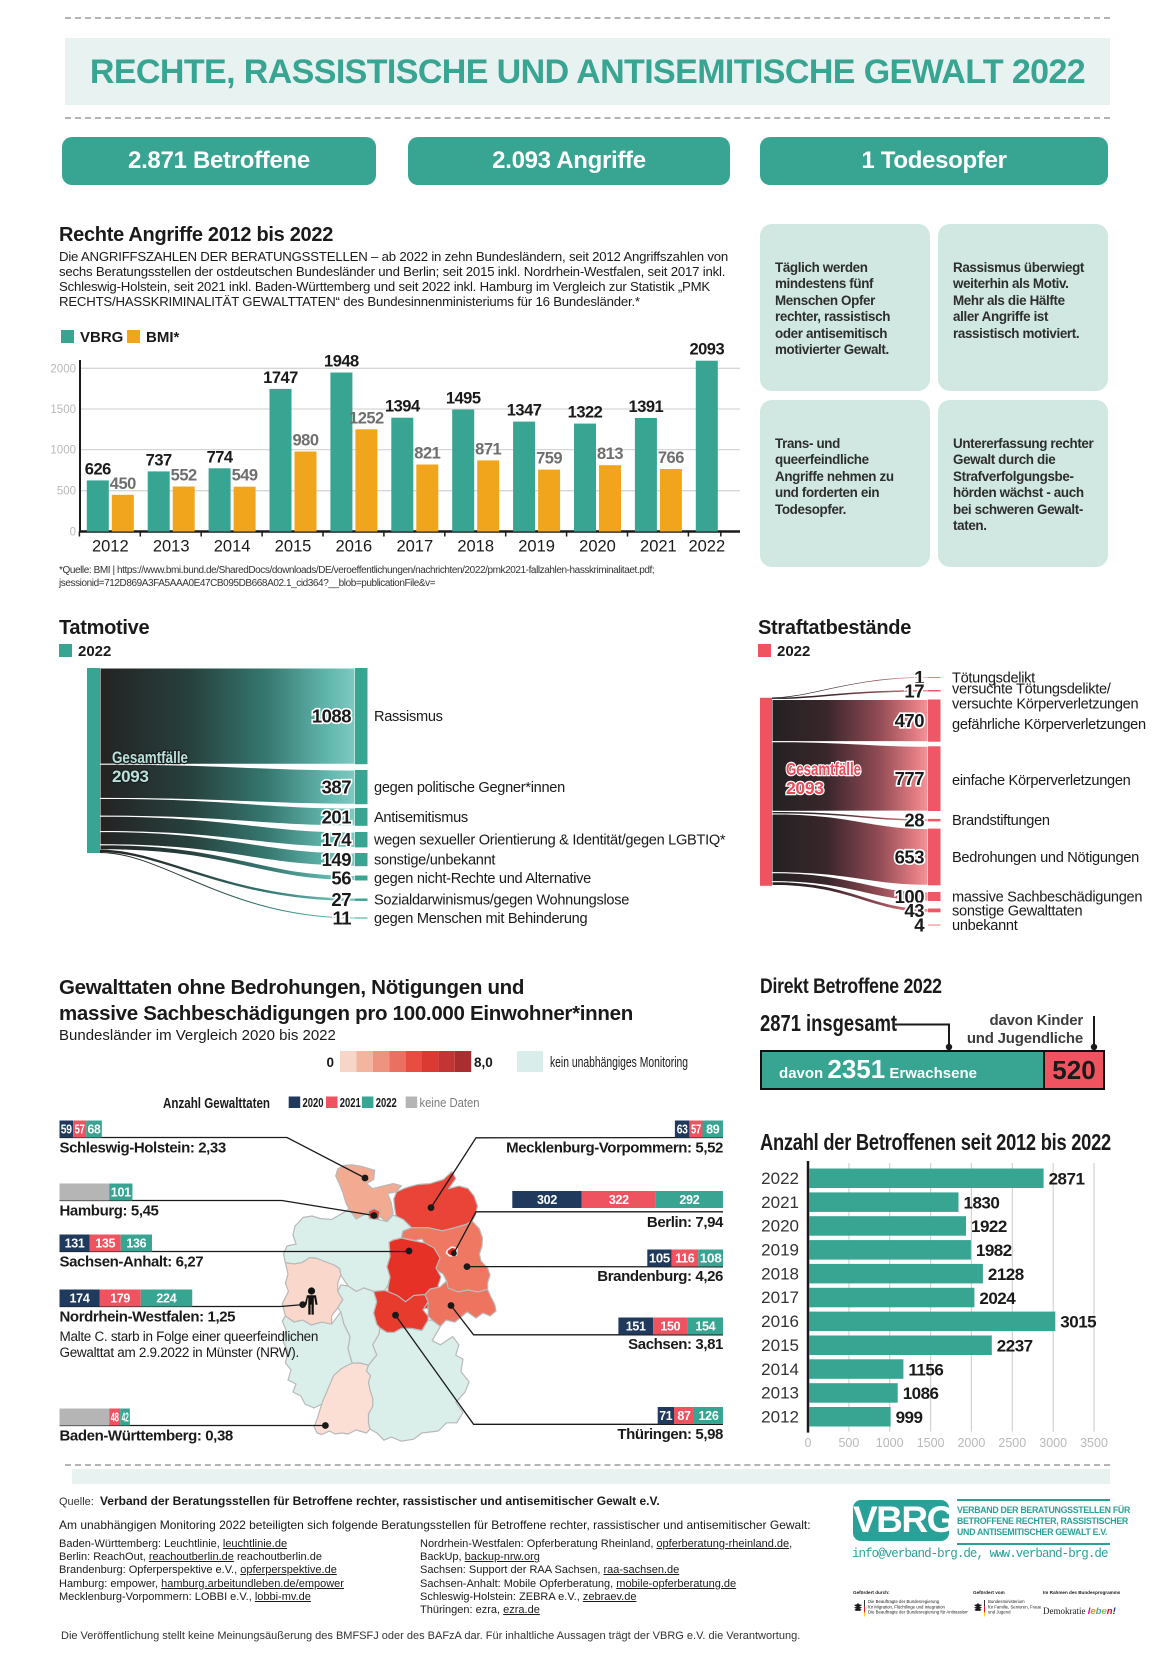 The width and height of the screenshot is (1169, 1653). Describe the element at coordinates (1047, 898) in the screenshot. I see `svg-text: massive Sachbeschädigungen` at that location.